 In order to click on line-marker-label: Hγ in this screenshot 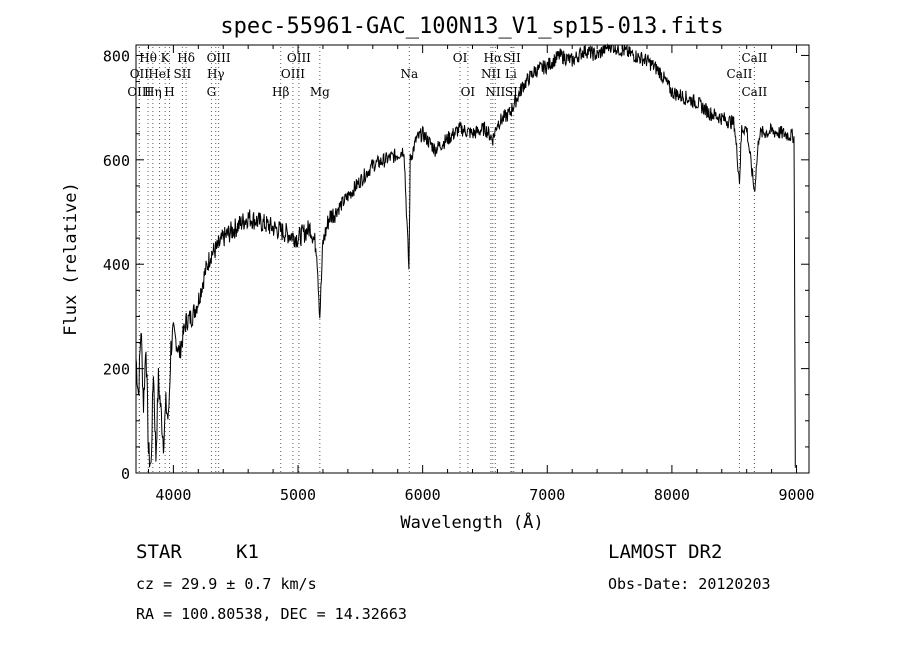, I will do `click(216, 74)`.